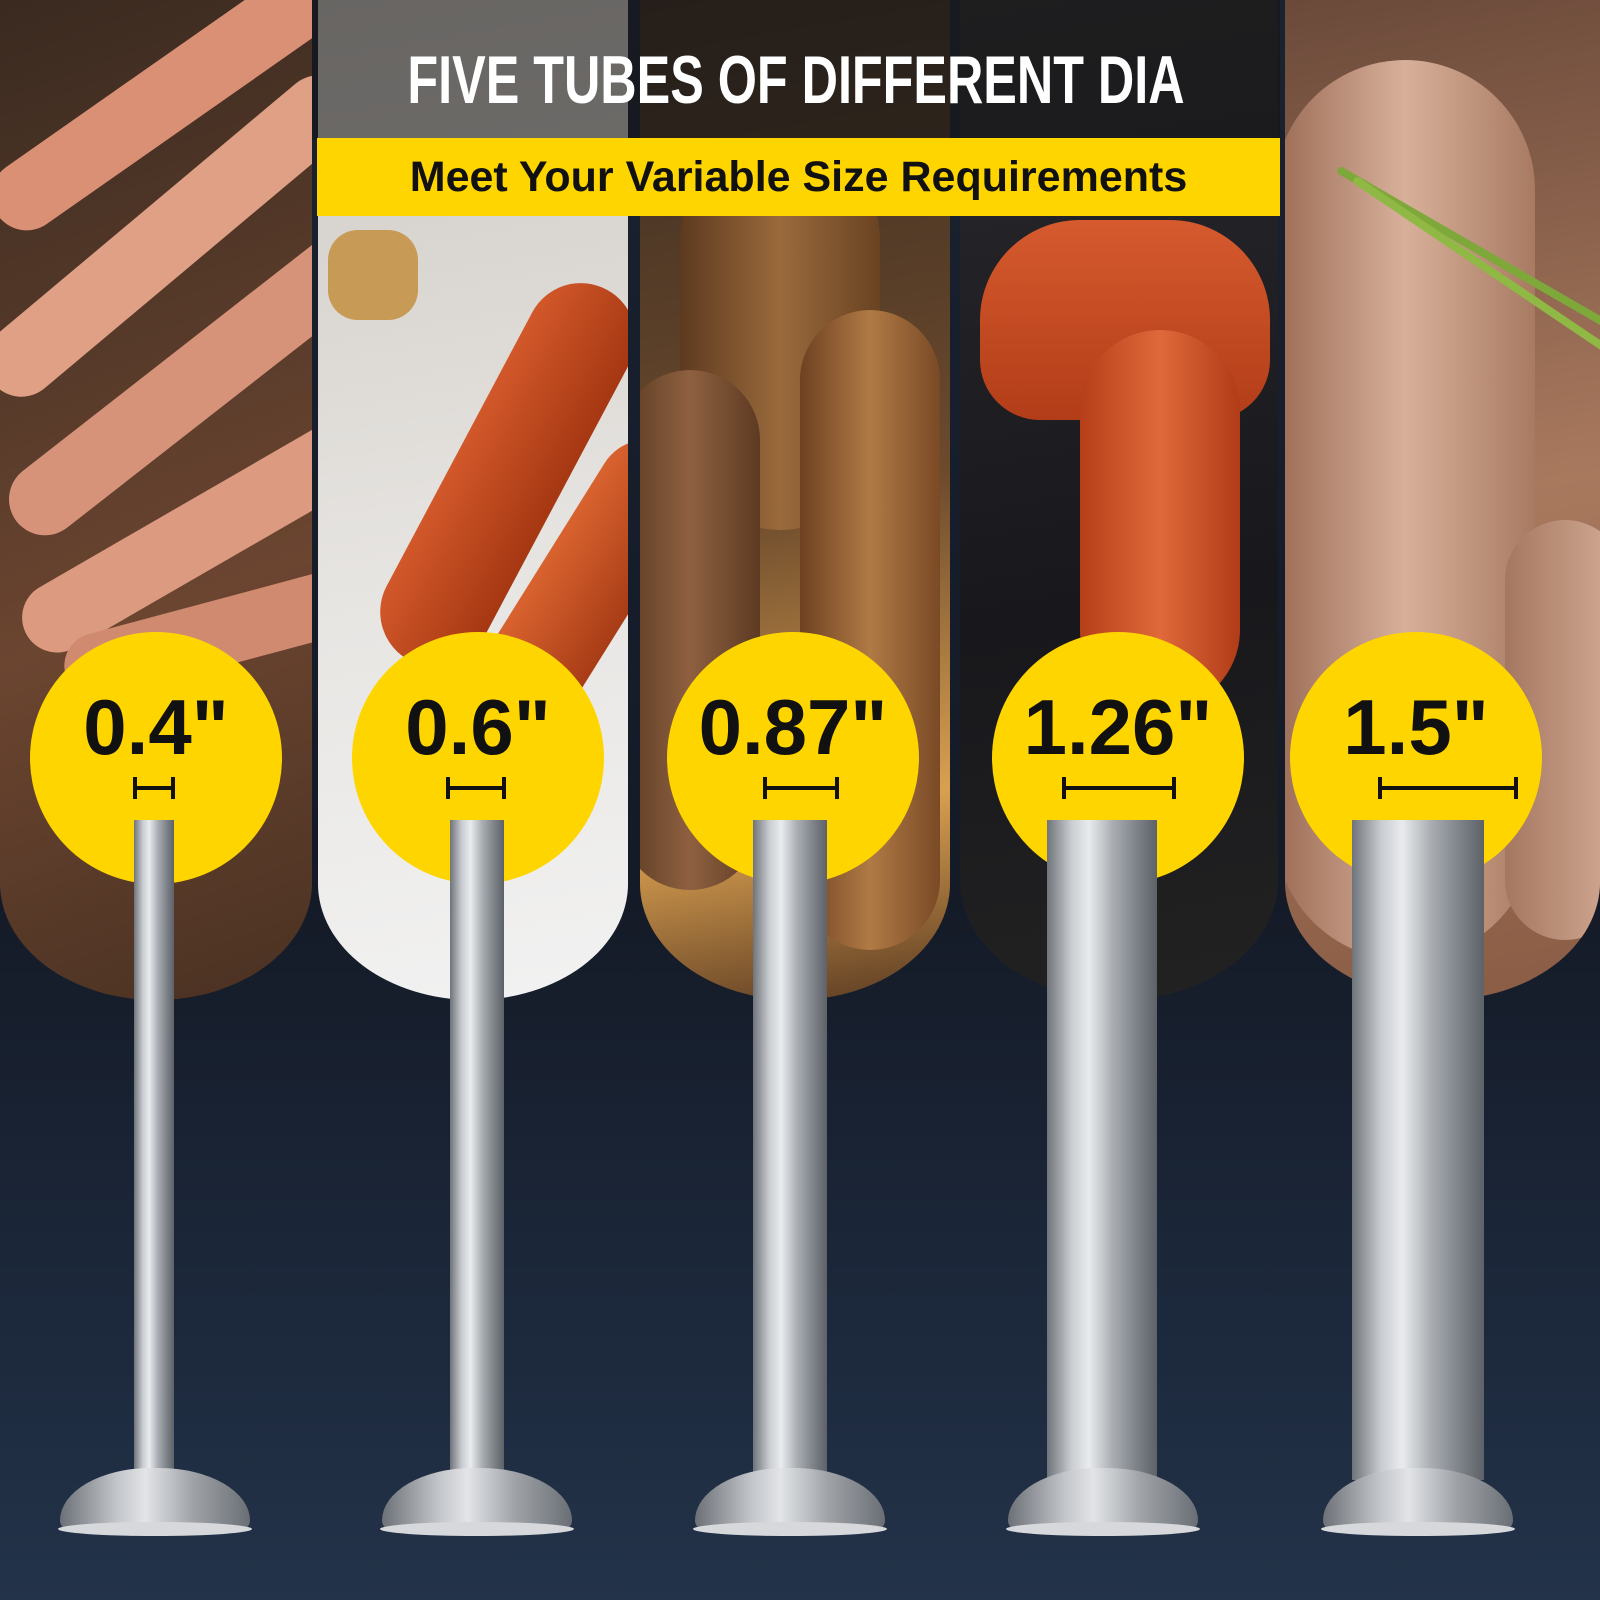  I want to click on diameter-badge: 1.26", so click(1118, 758).